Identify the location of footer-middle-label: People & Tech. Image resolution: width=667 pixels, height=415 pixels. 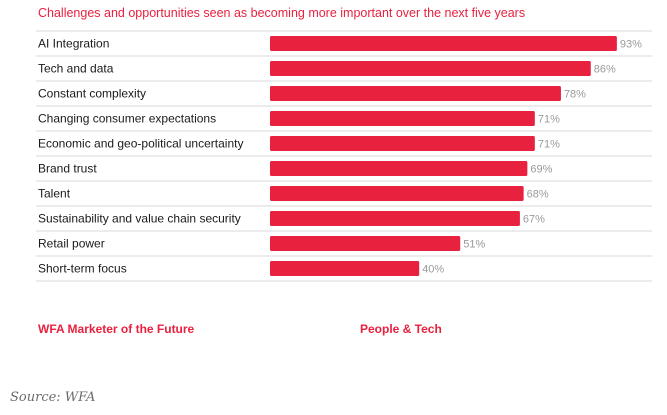
(401, 329).